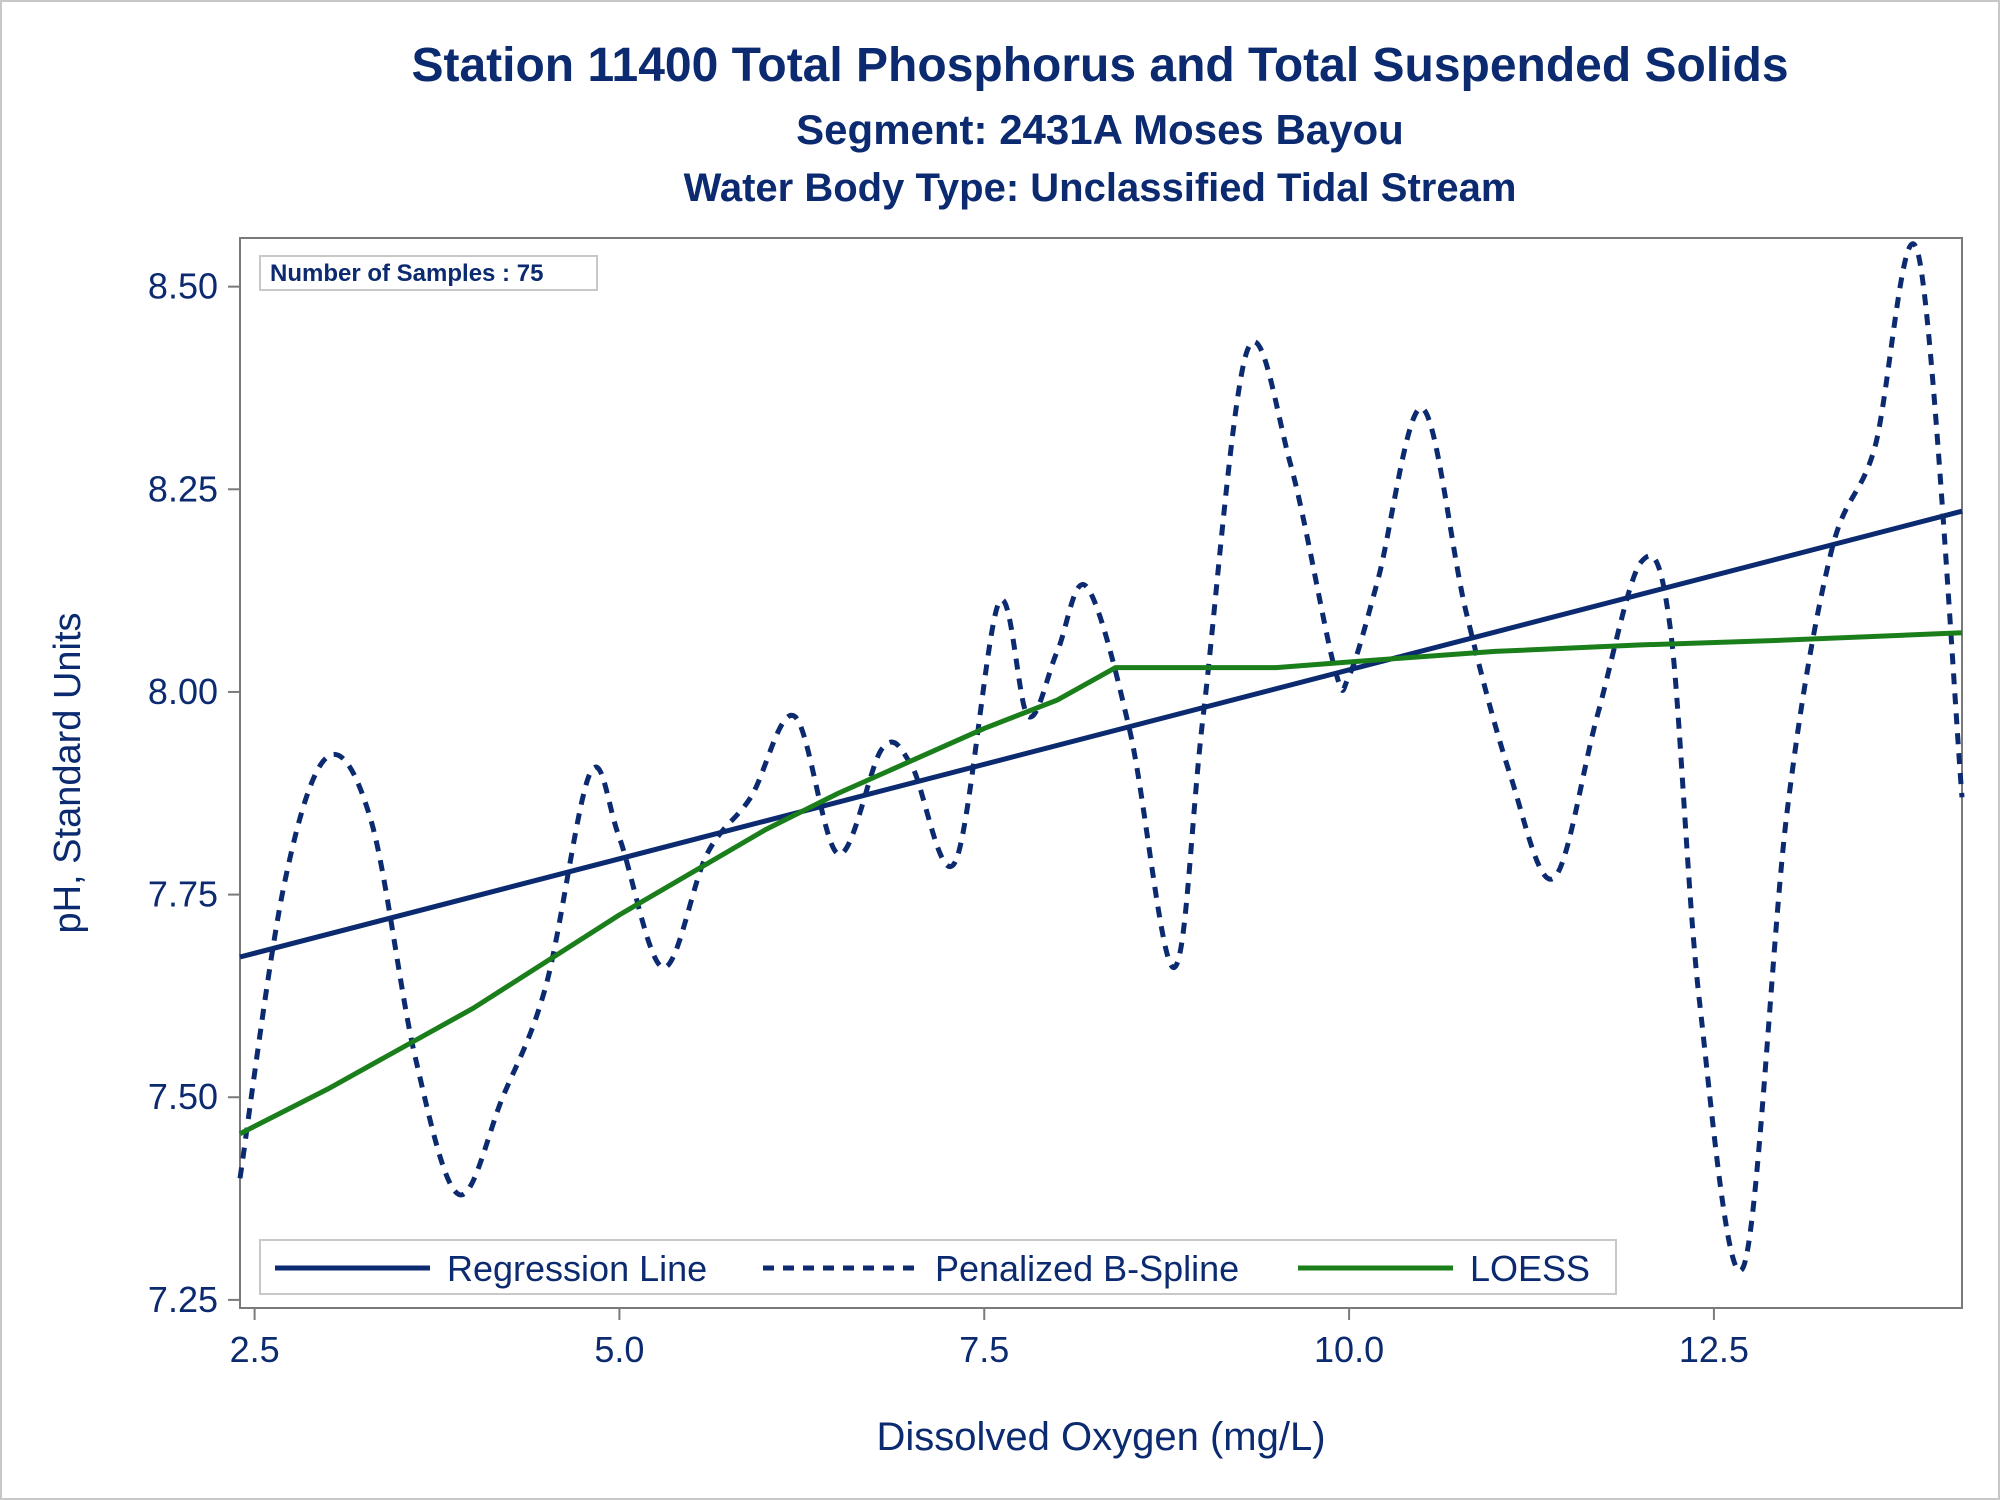 The height and width of the screenshot is (1500, 2000). I want to click on y-tick-label: 7.25, so click(183, 1299).